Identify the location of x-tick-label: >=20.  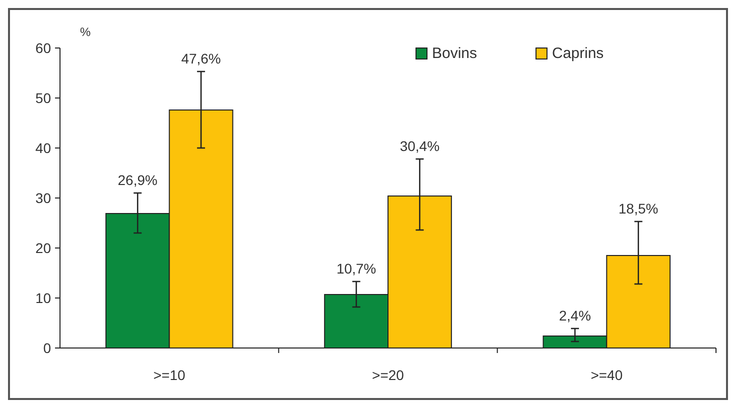
(388, 375).